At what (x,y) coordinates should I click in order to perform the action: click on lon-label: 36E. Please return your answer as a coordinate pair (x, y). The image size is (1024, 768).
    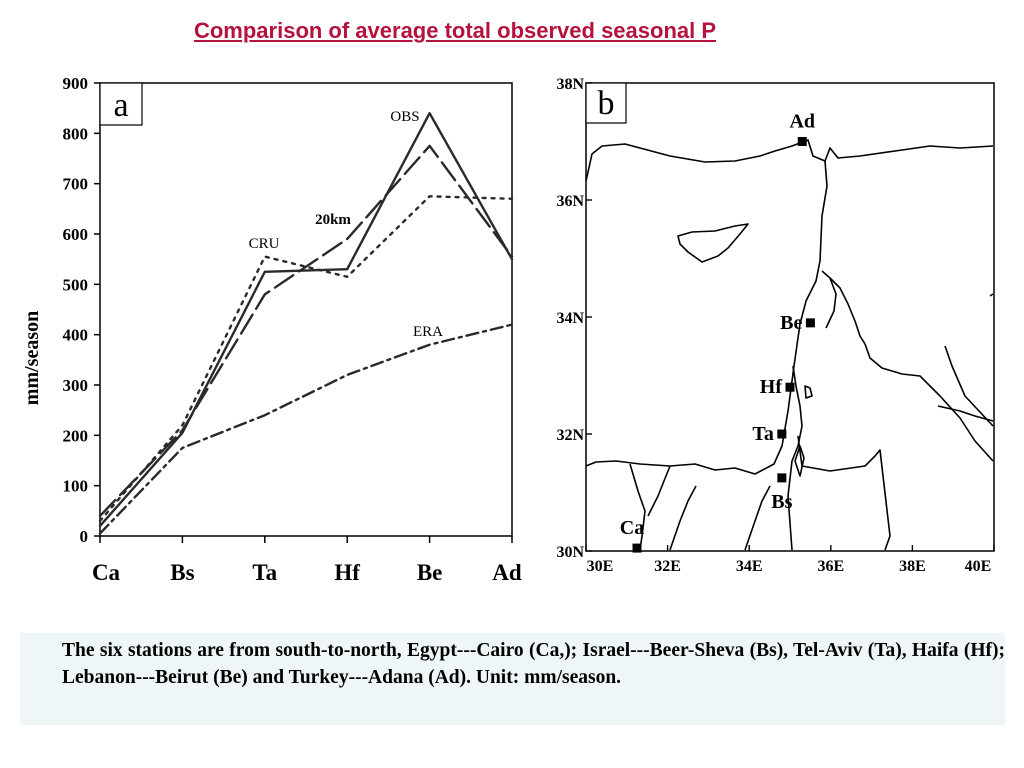
    Looking at the image, I should click on (830, 566).